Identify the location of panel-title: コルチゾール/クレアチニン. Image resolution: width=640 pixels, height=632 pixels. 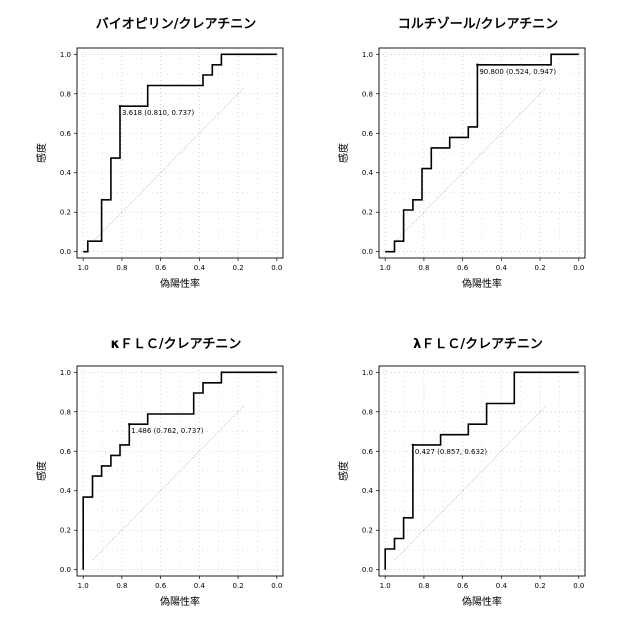
(478, 24).